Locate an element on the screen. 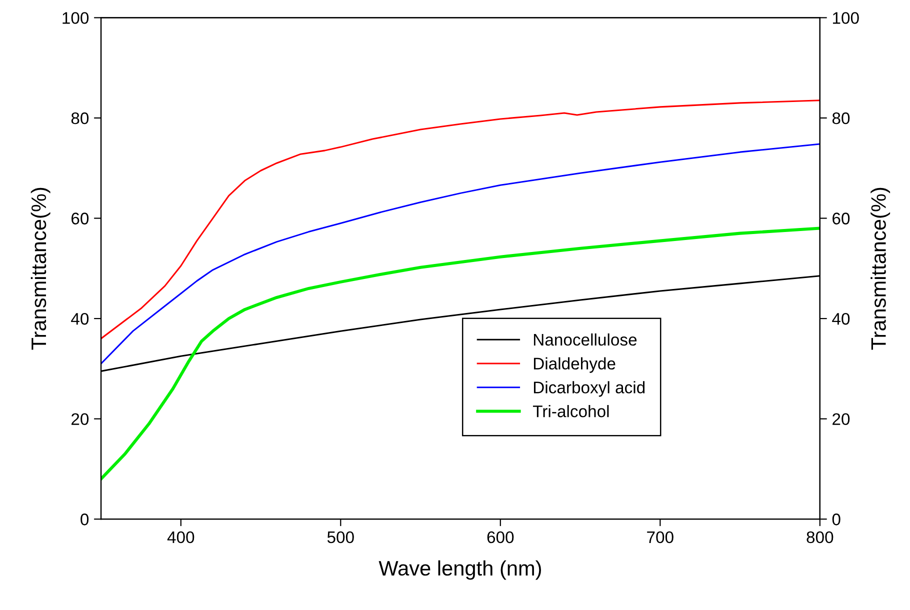  y2-tick-label: 100 is located at coordinates (845, 18).